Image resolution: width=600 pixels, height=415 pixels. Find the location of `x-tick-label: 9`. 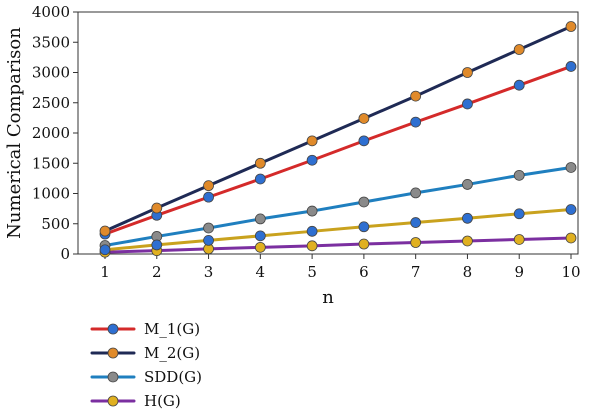

x-tick-label: 9 is located at coordinates (519, 272).